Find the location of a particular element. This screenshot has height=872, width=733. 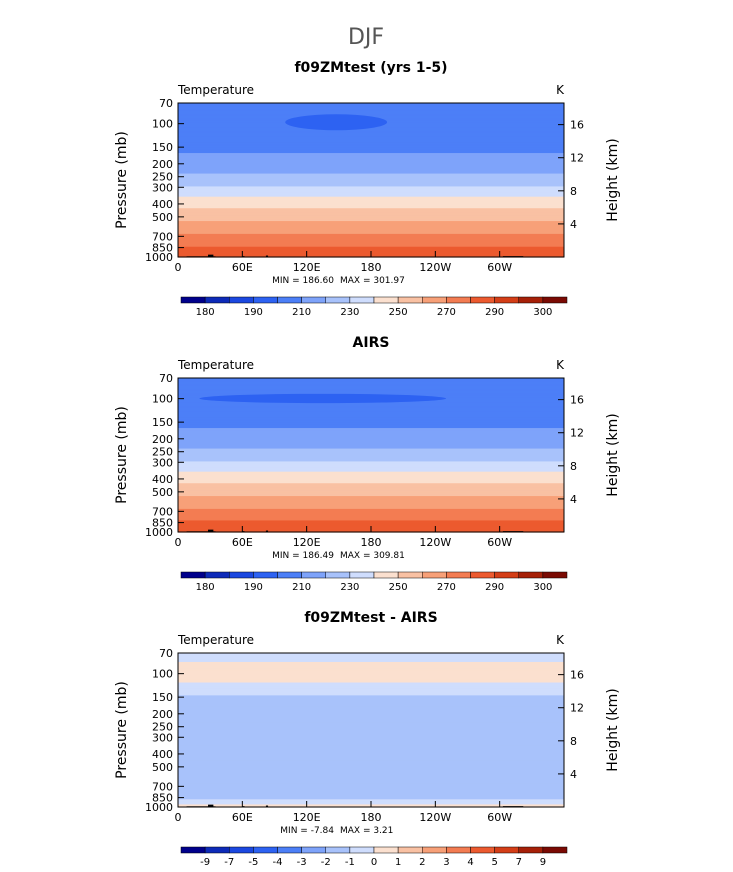

pressure-tick-label: 850 is located at coordinates (162, 523).